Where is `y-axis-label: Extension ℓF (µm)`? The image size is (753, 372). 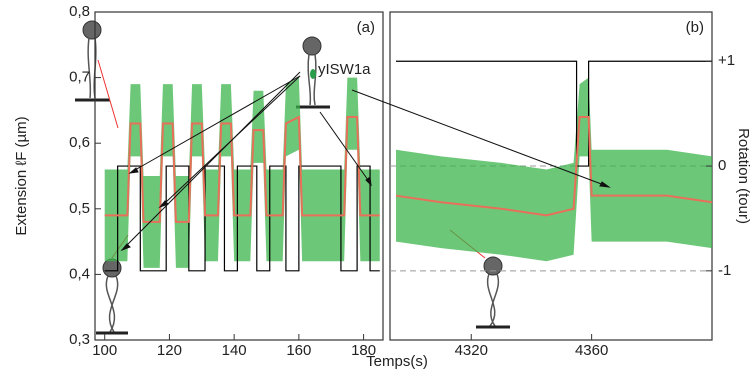 y-axis-label: Extension ℓF (µm) is located at coordinates (21, 175).